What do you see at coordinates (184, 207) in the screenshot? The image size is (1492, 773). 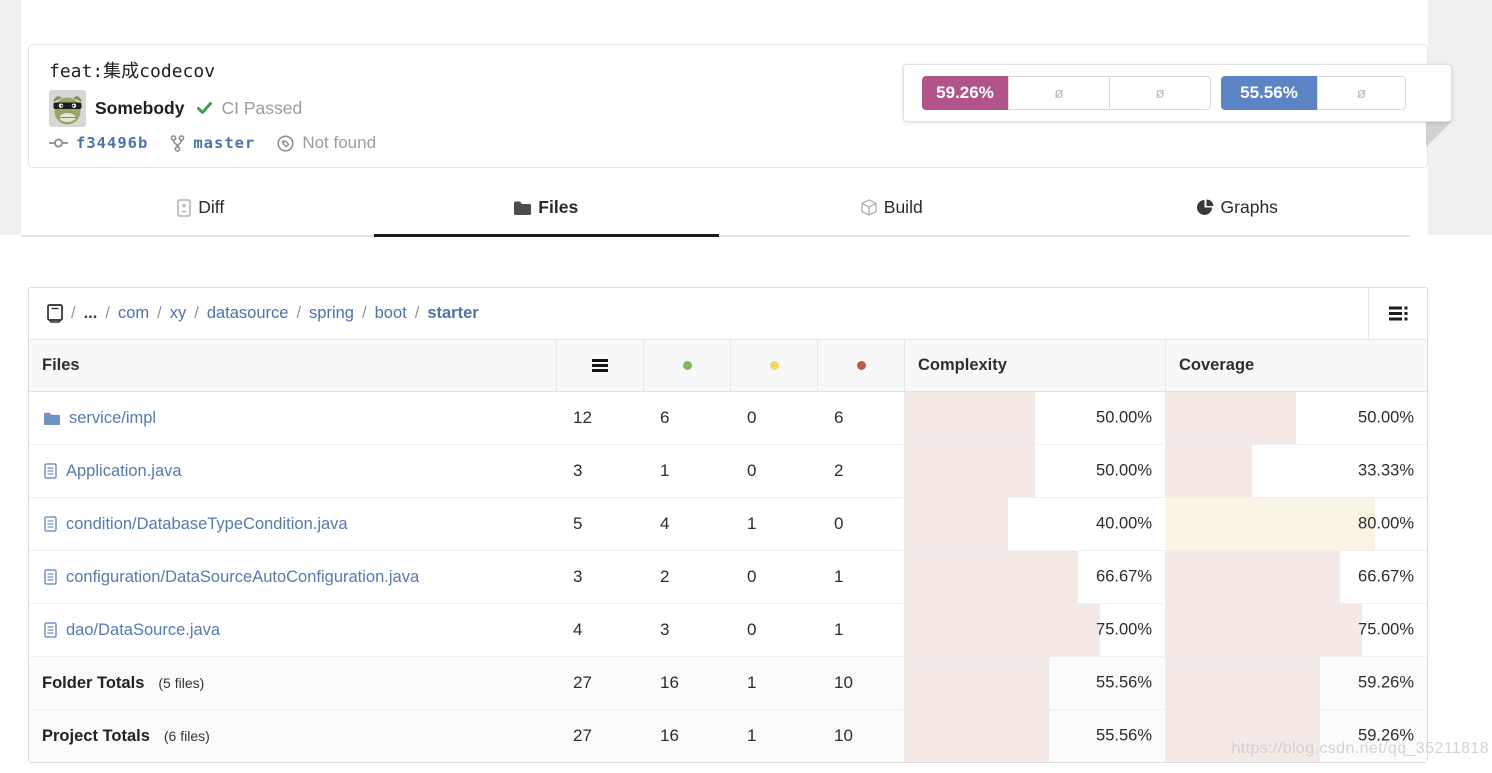 I see `diff-icon` at bounding box center [184, 207].